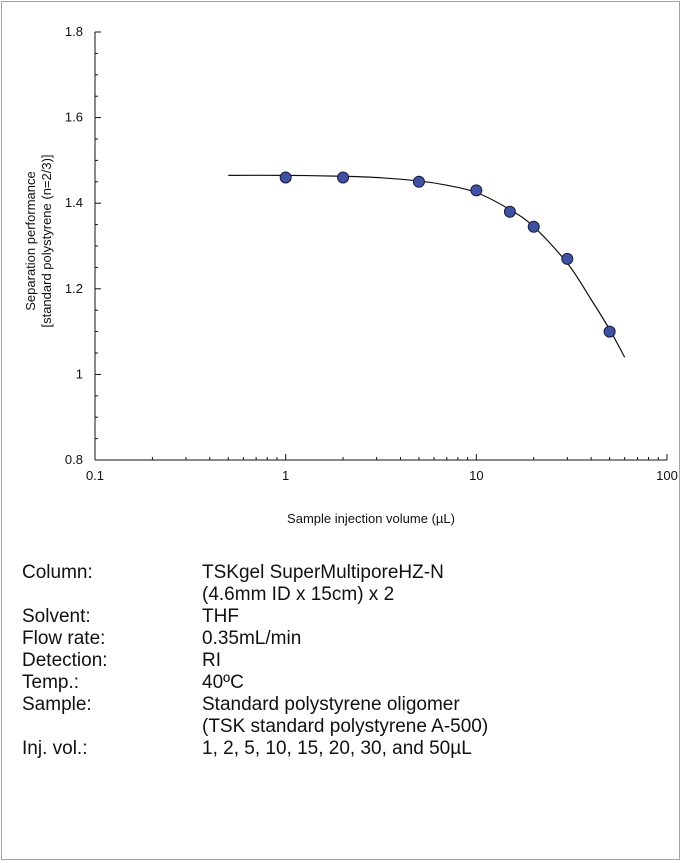  What do you see at coordinates (323, 572) in the screenshot?
I see `condition-value-line: TSKgel SuperMultiporeHZ-N` at bounding box center [323, 572].